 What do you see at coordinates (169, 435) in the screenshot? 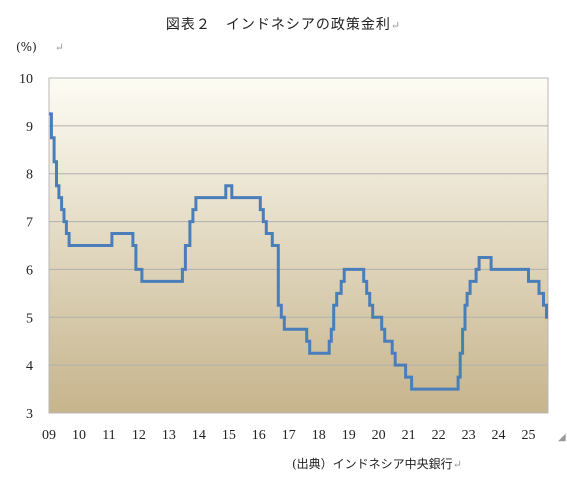
I see `x-tick-label: 13` at bounding box center [169, 435].